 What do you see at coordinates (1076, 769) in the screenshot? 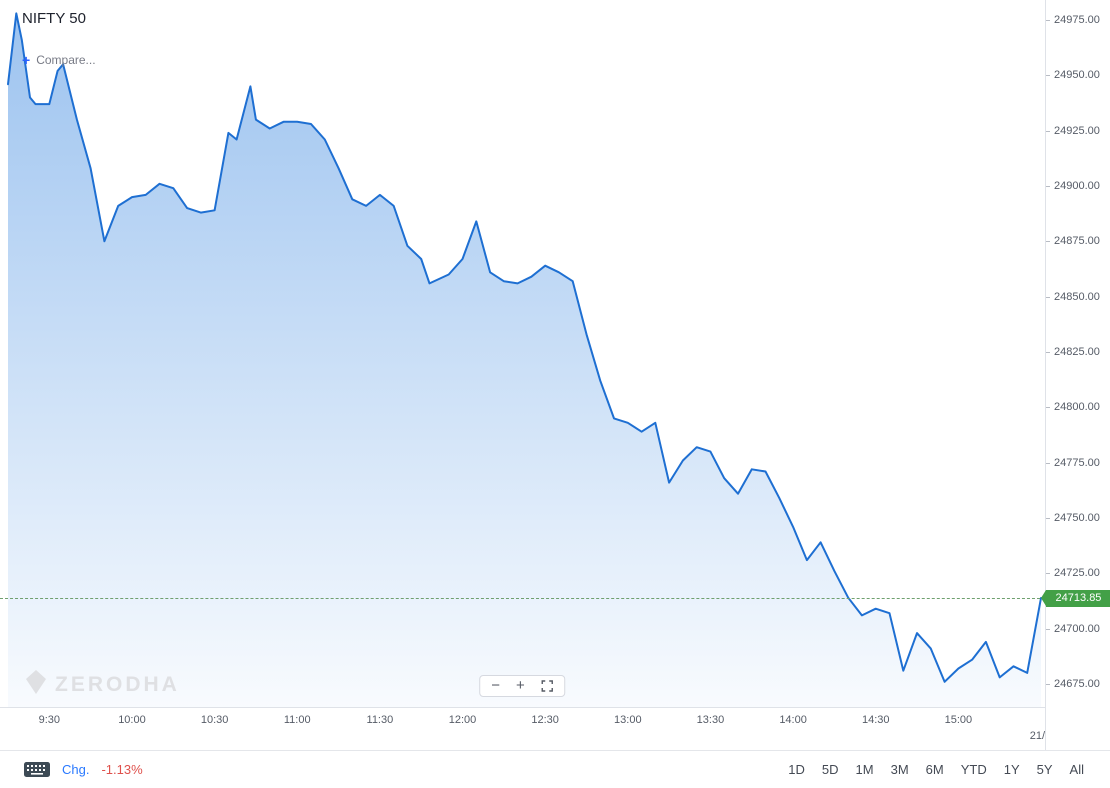
I see `range-button-all: All` at bounding box center [1076, 769].